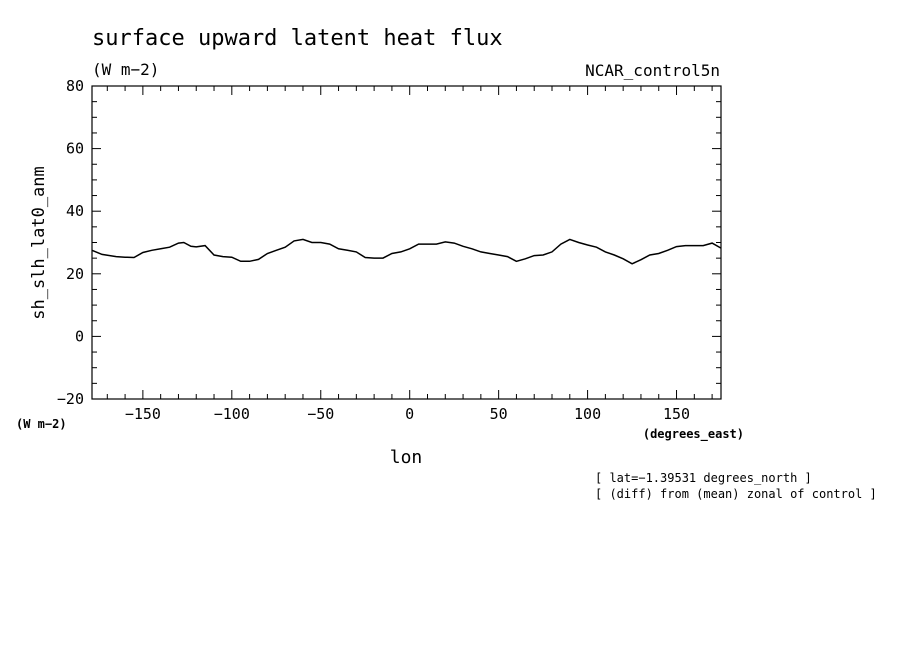  Describe the element at coordinates (406, 251) in the screenshot. I see `series-line` at that location.